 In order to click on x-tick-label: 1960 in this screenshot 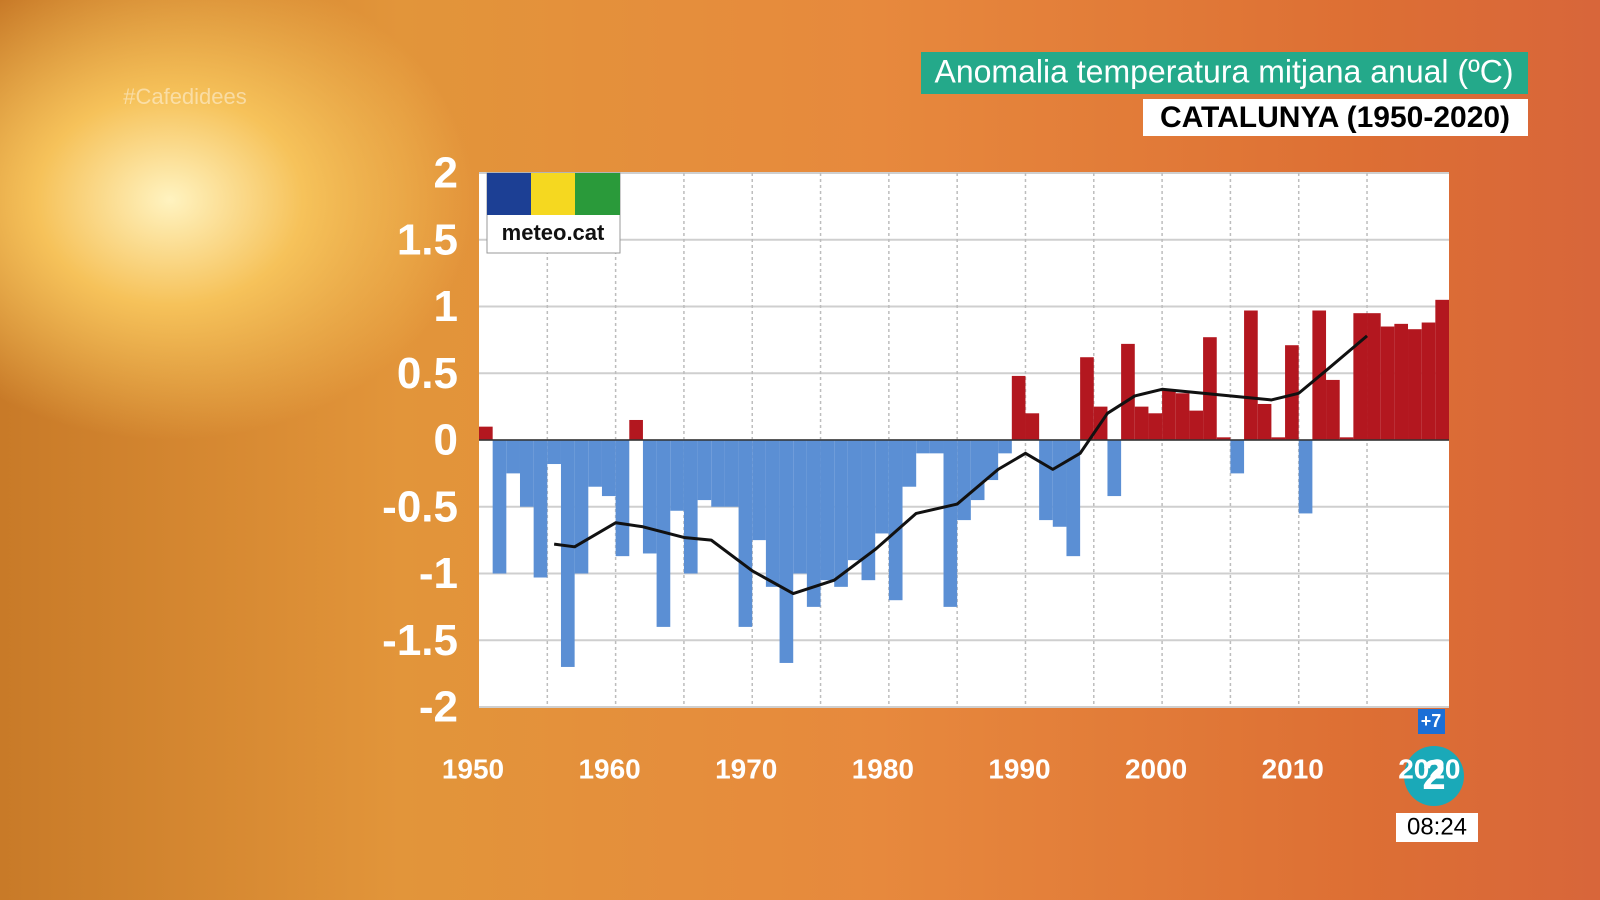, I will do `click(609, 768)`.